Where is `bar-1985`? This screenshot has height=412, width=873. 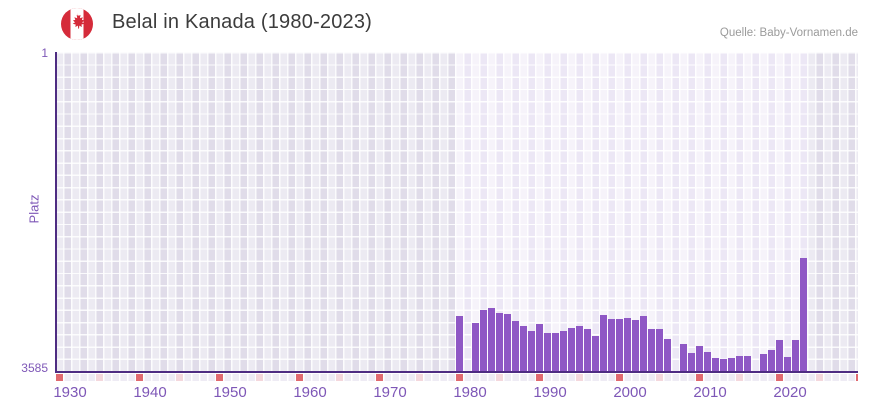
bar-1985 is located at coordinates (499, 341).